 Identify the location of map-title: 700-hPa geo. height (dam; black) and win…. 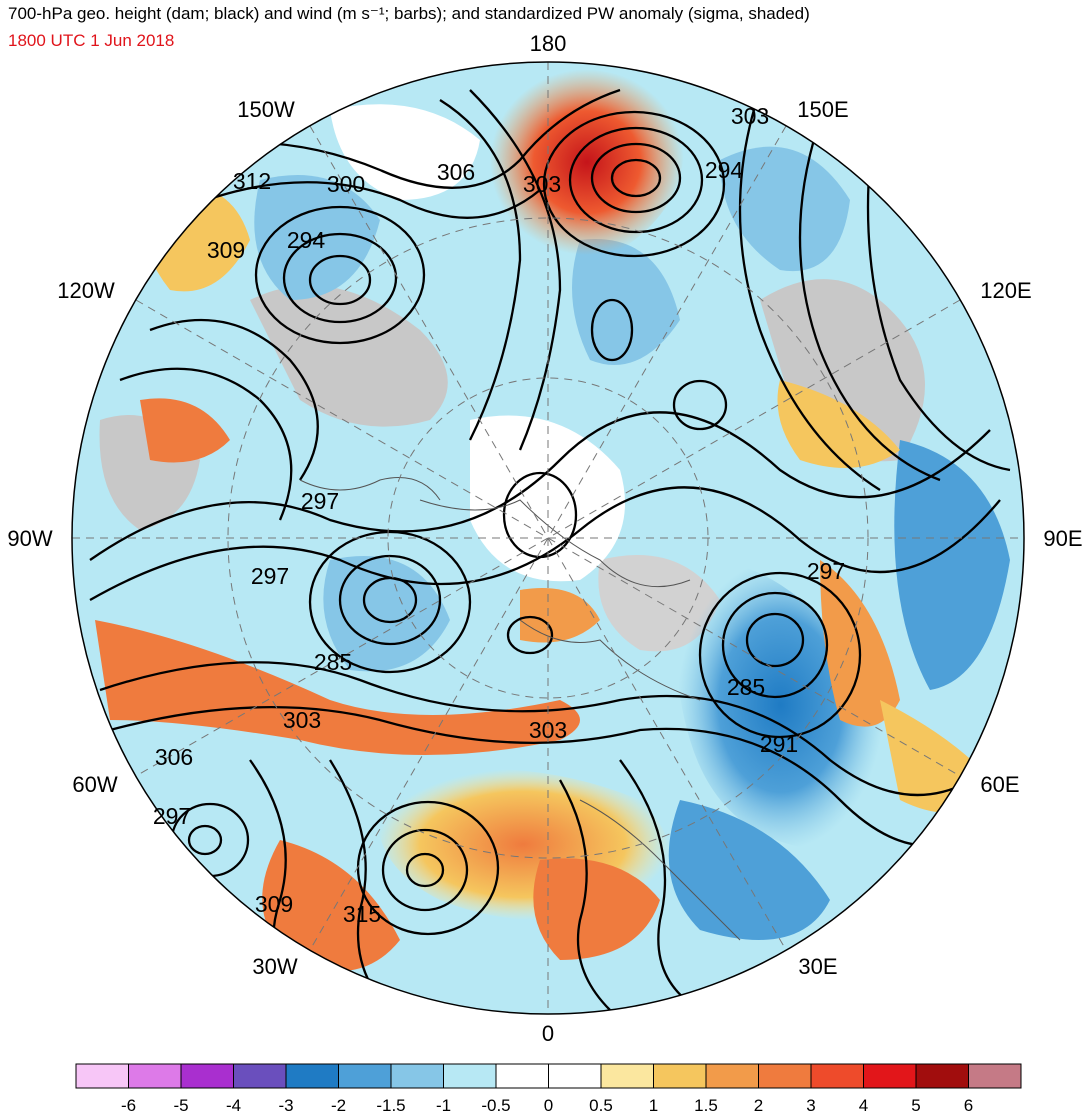
(409, 13).